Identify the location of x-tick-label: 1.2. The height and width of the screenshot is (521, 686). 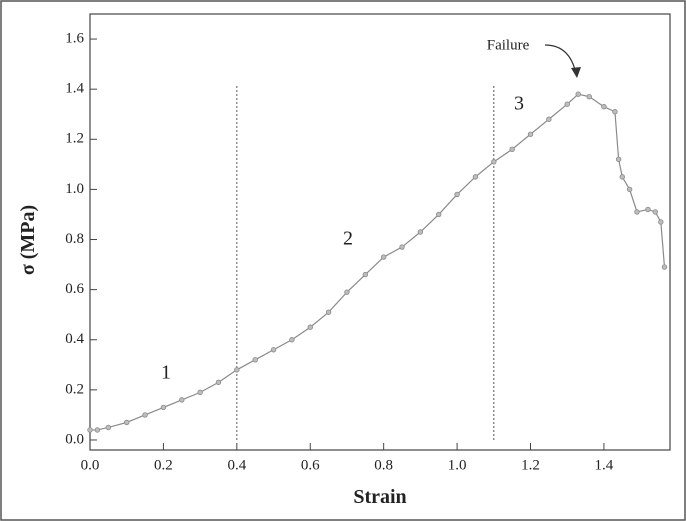
(530, 465).